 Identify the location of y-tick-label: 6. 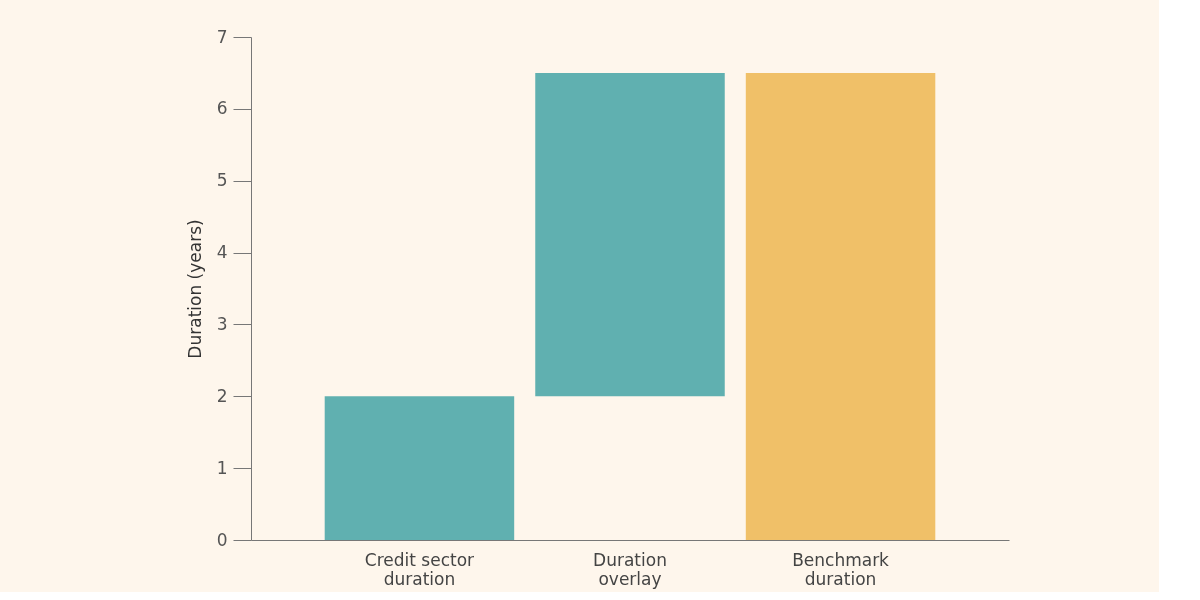
(222, 108).